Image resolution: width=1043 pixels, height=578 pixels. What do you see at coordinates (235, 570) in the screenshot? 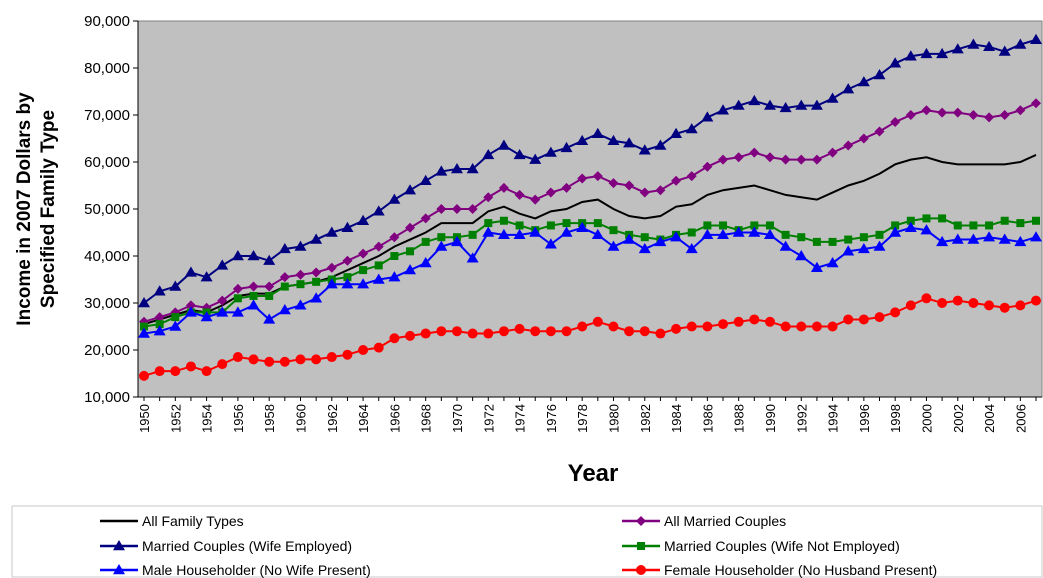
I see `legend-item-male-householder-no-wife-present: Male Householder (No Wife Present)` at bounding box center [235, 570].